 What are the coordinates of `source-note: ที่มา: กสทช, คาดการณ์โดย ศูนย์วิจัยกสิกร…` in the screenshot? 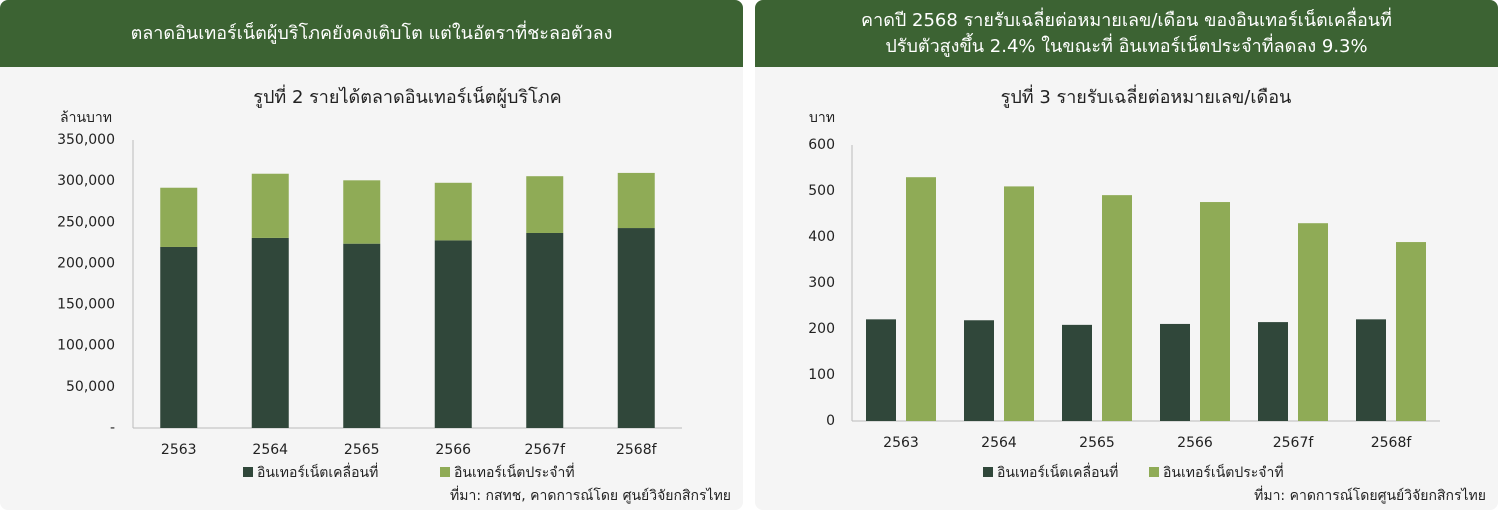 It's located at (590, 495).